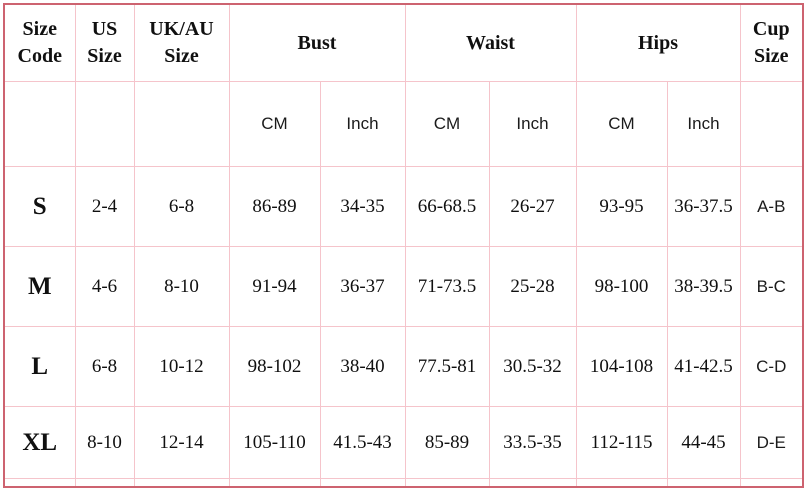 This screenshot has height=497, width=807. What do you see at coordinates (104, 286) in the screenshot?
I see `us-size-cell: 4-6` at bounding box center [104, 286].